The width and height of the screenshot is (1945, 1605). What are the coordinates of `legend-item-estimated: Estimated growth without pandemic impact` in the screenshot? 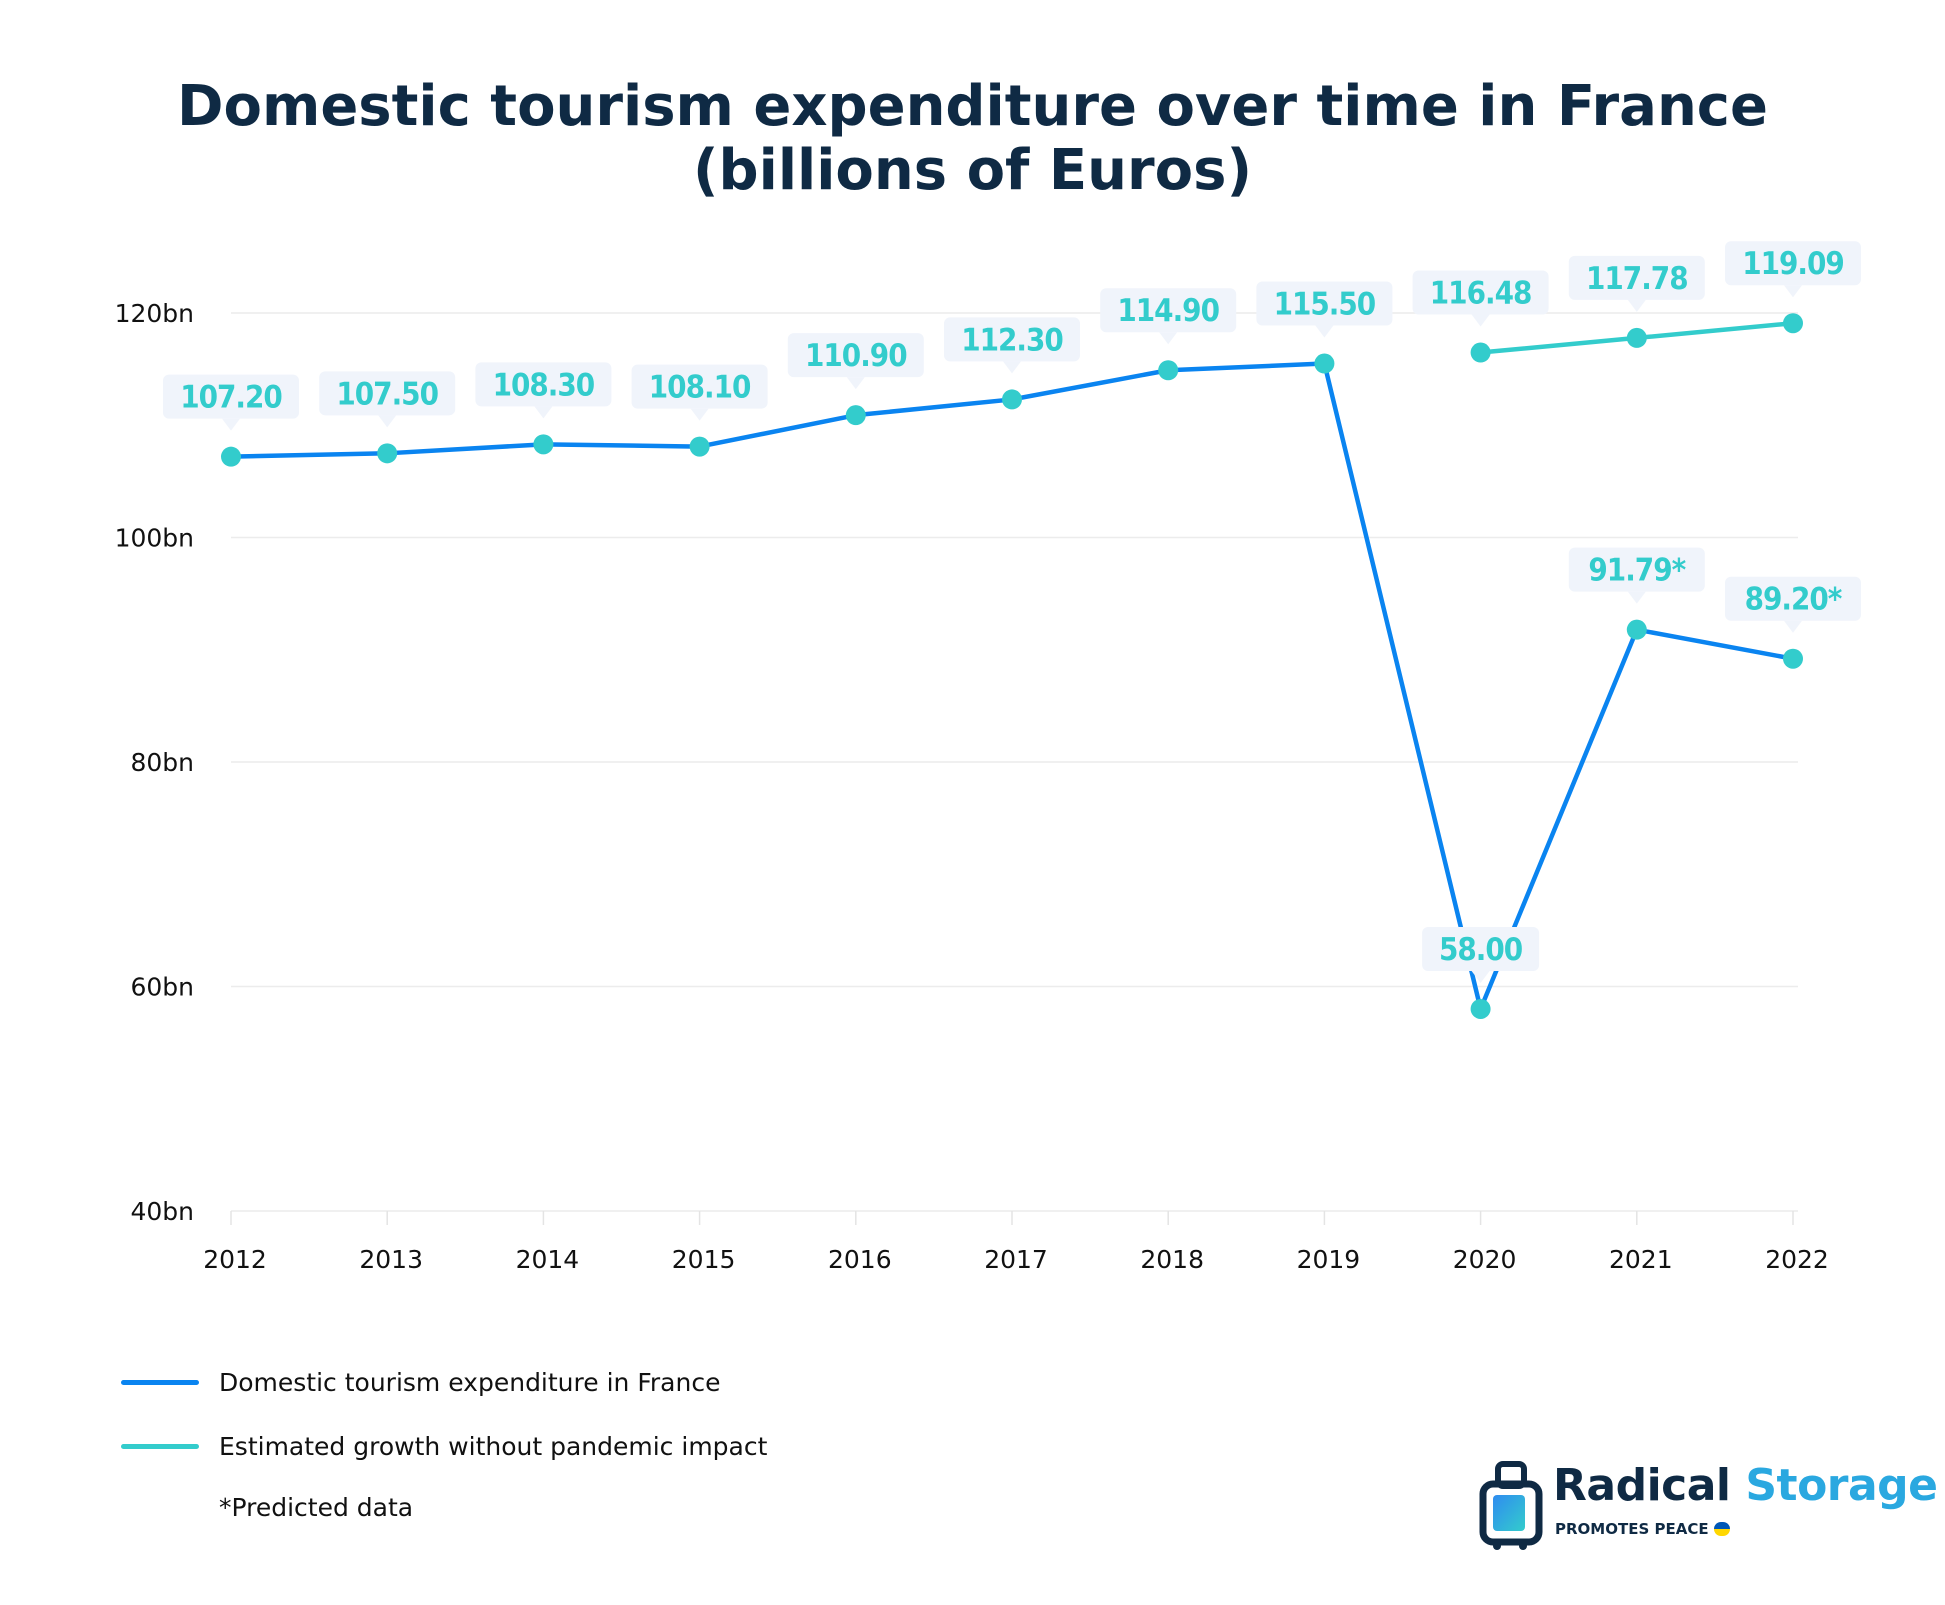 It's located at (444, 1446).